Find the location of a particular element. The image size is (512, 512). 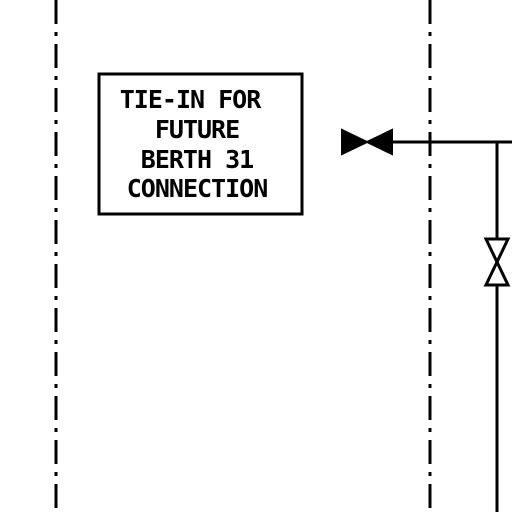

note-line-1: TIE-IN FOR is located at coordinates (191, 99).